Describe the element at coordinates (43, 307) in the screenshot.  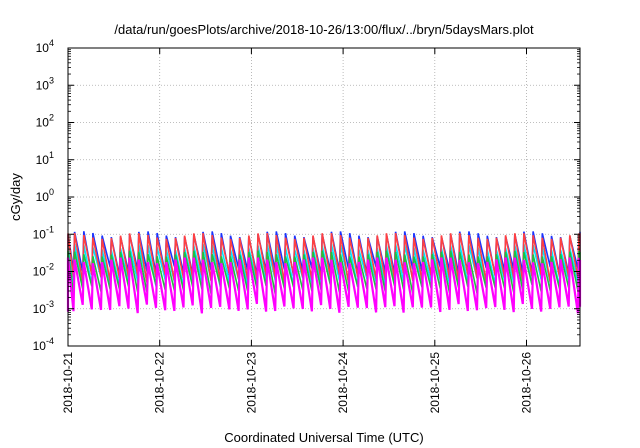
I see `y-tick-label: 10⁻³` at that location.